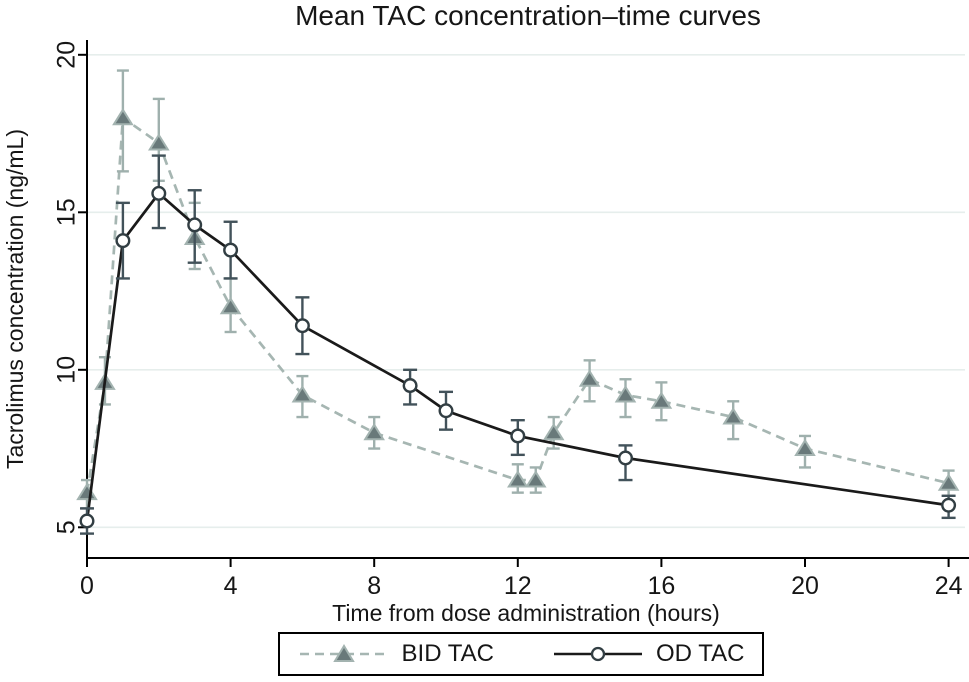  What do you see at coordinates (87, 586) in the screenshot?
I see `x-tick-label-0: 0` at bounding box center [87, 586].